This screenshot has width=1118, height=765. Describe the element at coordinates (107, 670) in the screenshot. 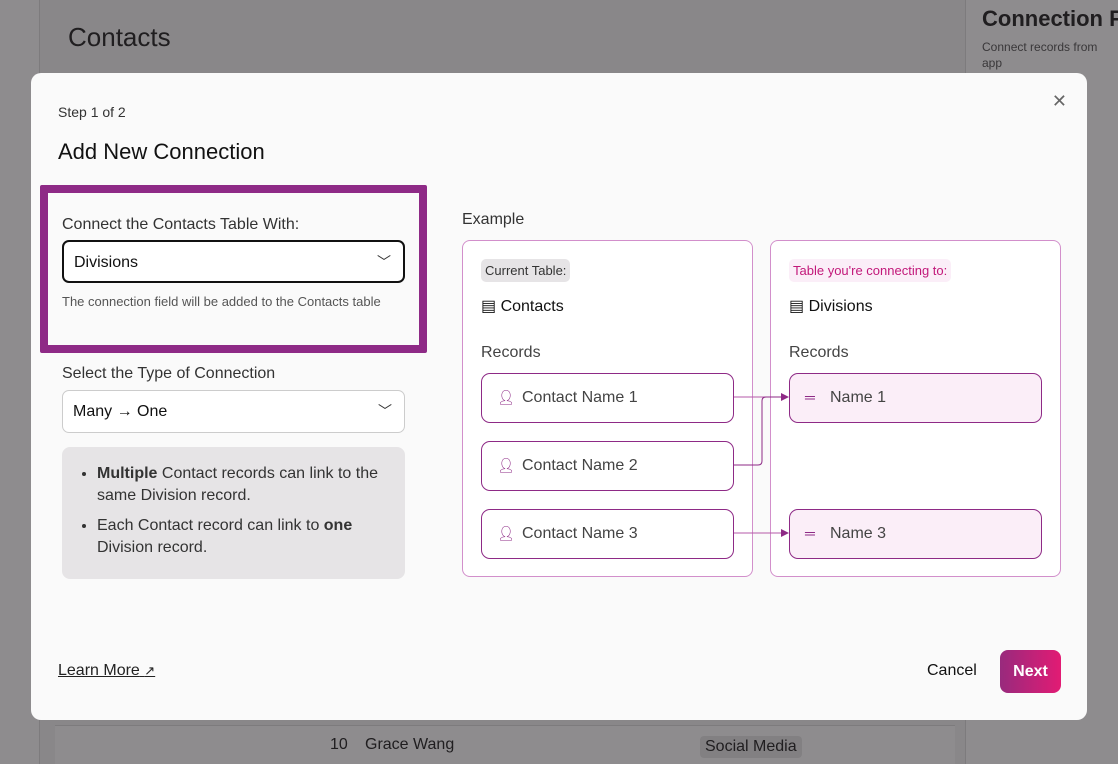

I see `learn-more-link: Learn More ↗` at that location.